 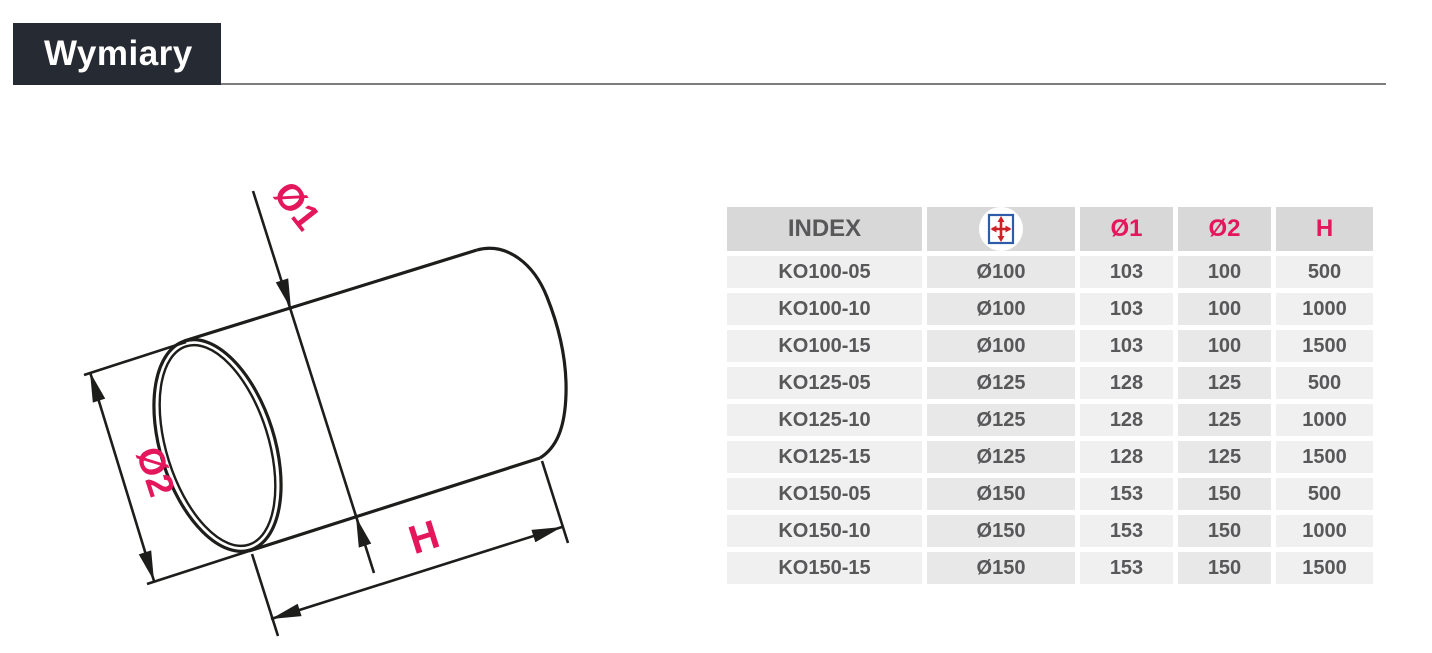 I want to click on dim-line-d1, so click(x=313, y=382).